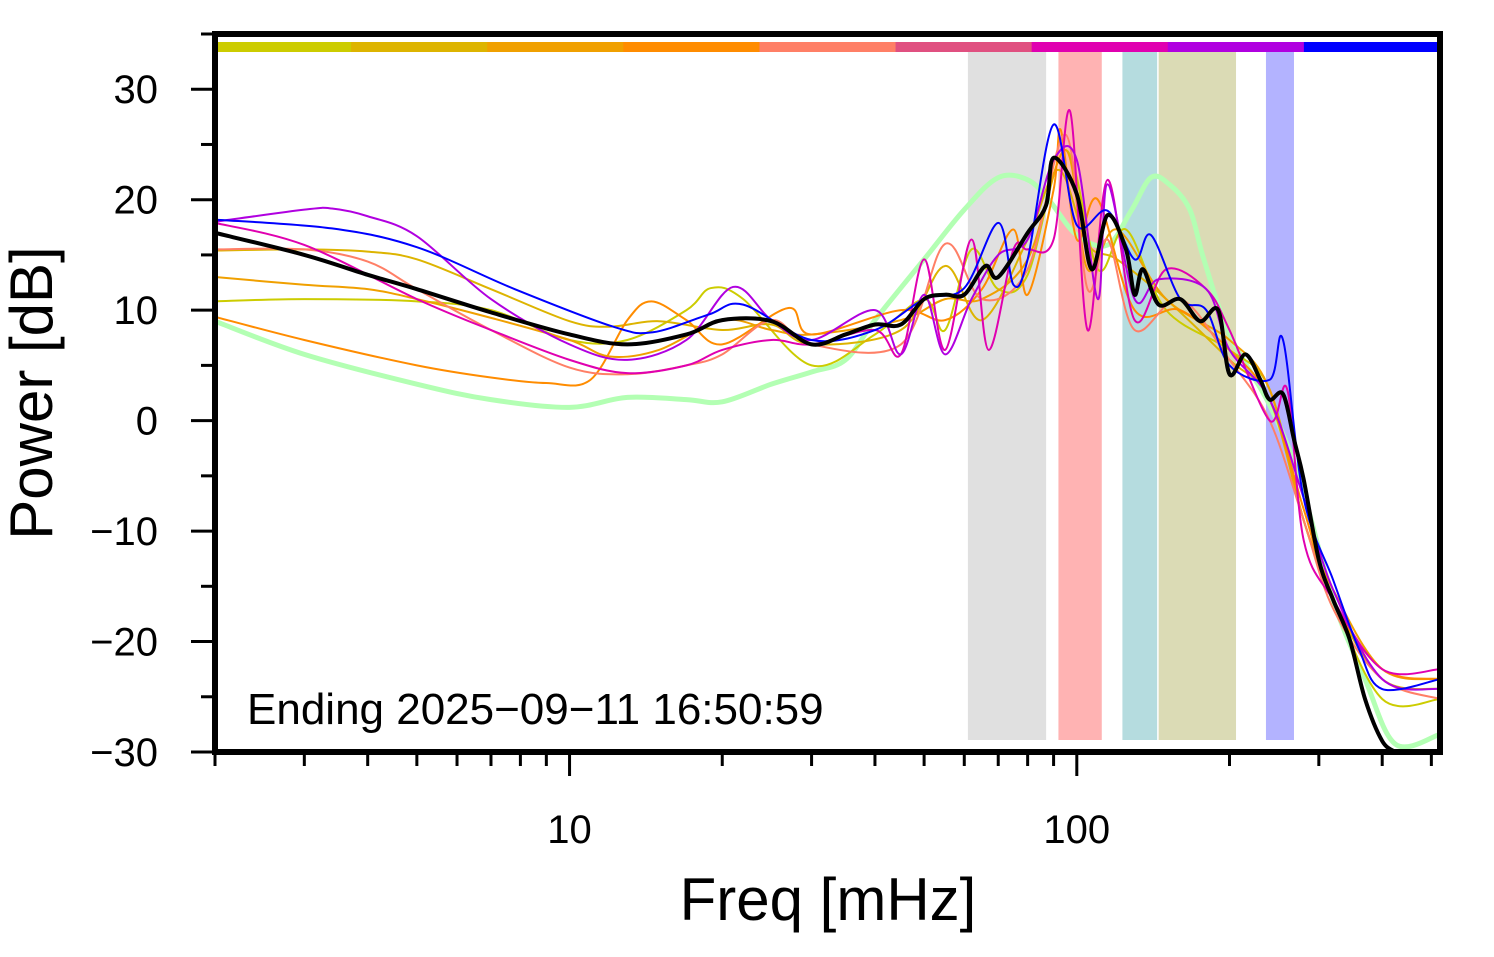 This screenshot has width=1494, height=957. I want to click on x-tick-label: 100, so click(1076, 830).